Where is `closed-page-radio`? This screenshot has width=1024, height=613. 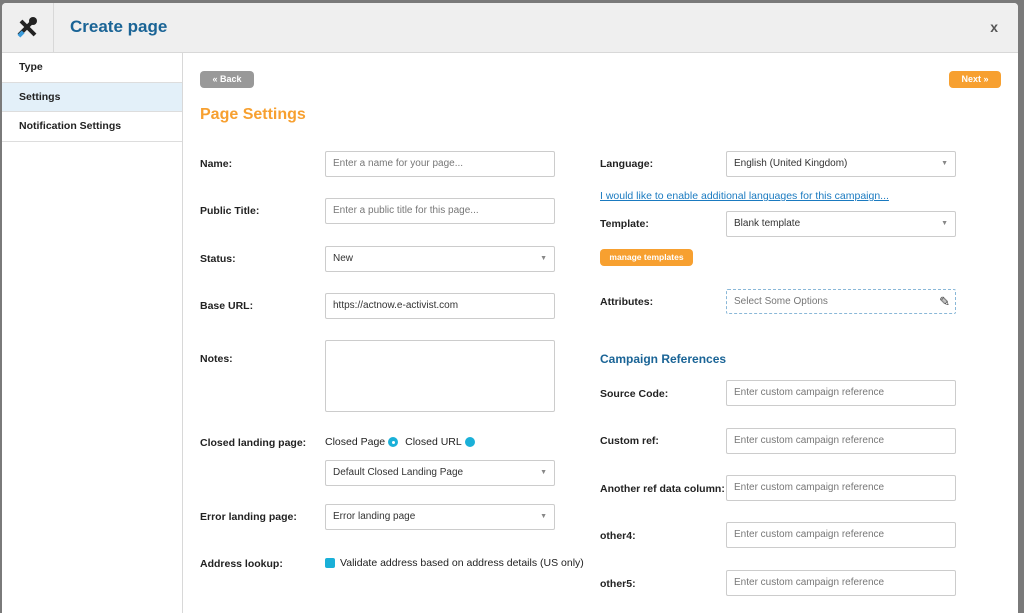
closed-page-radio is located at coordinates (393, 442).